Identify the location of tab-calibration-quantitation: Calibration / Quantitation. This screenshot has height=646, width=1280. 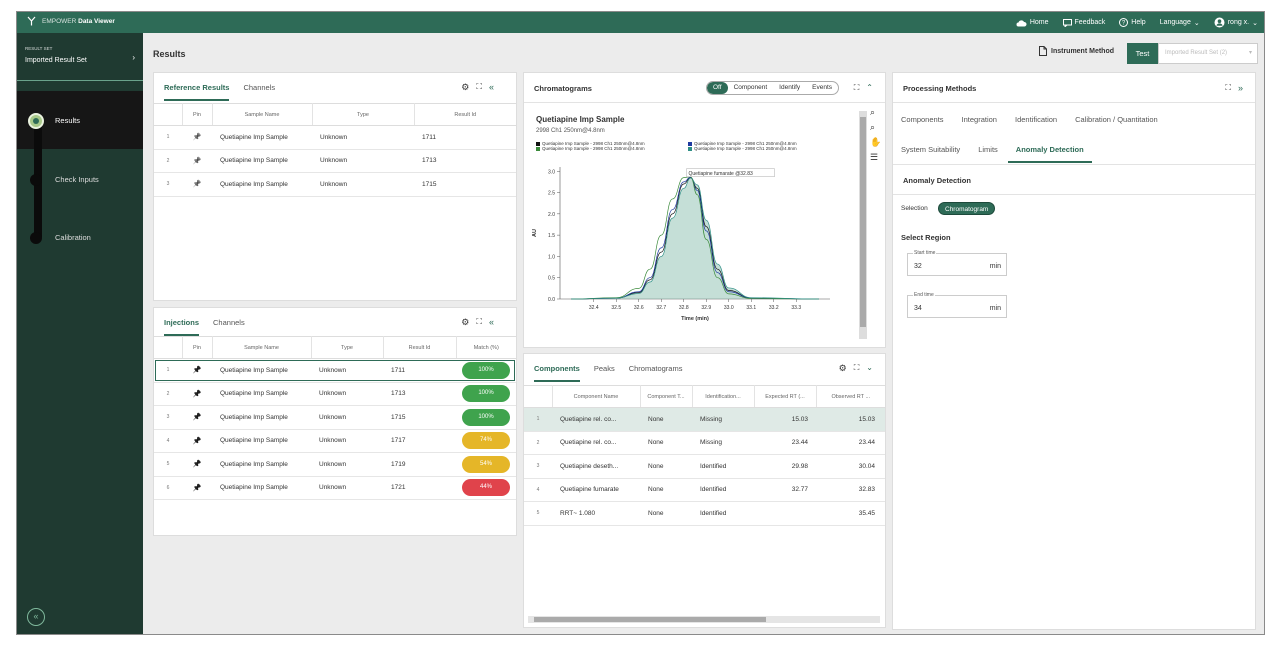
(1116, 119).